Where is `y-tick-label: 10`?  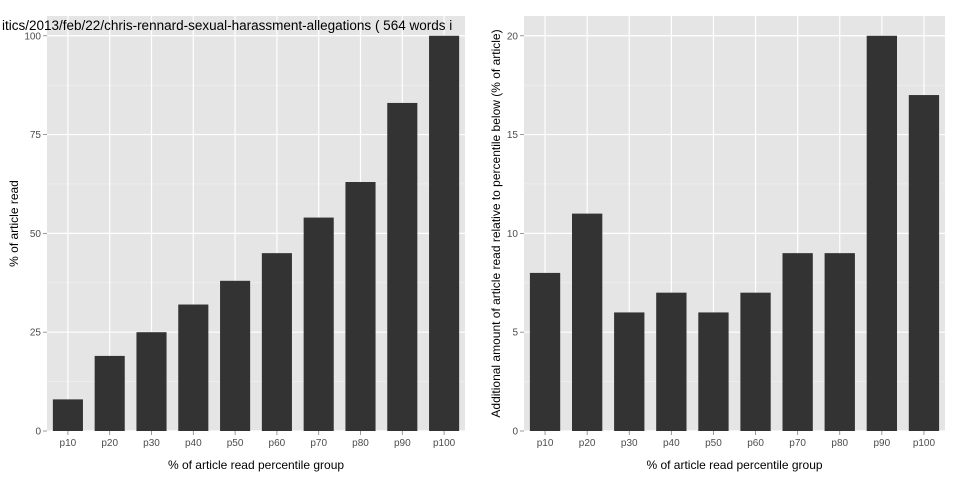 y-tick-label: 10 is located at coordinates (513, 234).